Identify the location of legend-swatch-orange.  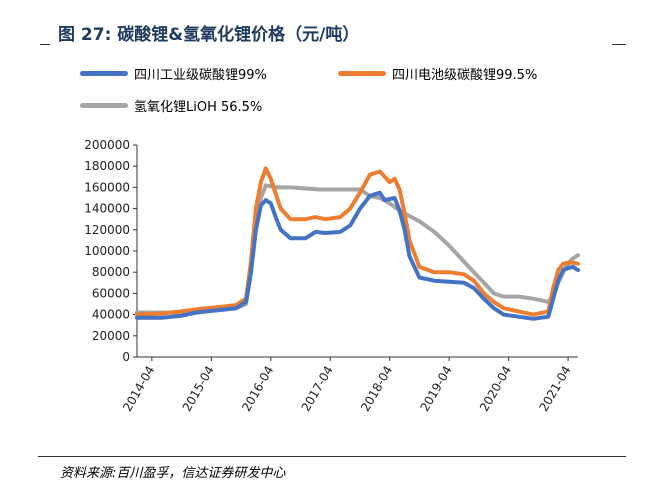
(362, 73).